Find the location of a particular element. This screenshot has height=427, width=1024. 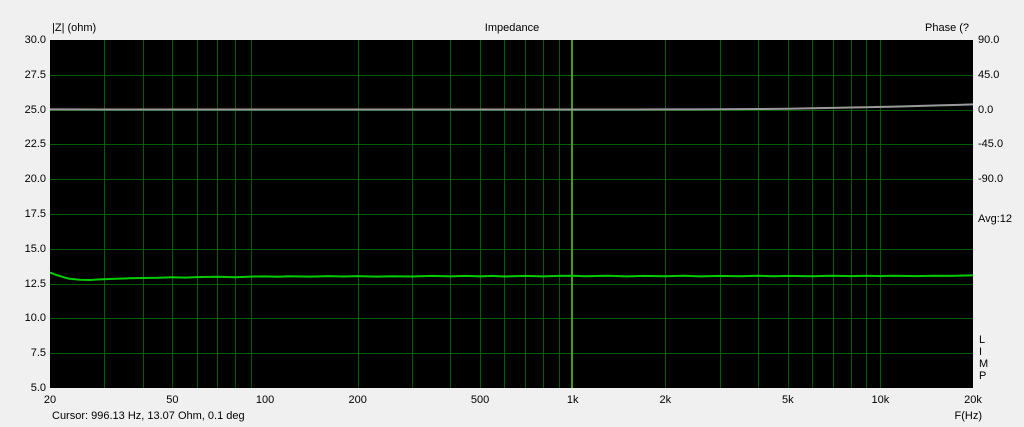

y-axis-right-tick-label: 0.0 is located at coordinates (986, 109).